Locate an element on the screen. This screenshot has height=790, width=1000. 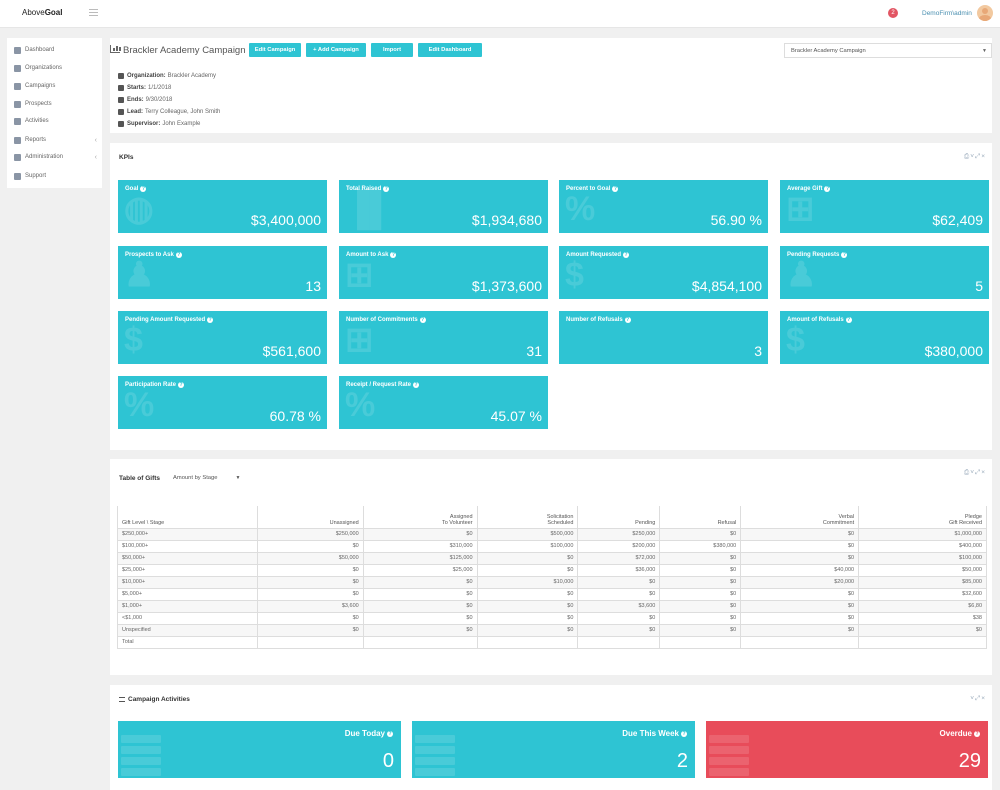
kpi-label: Number of Refusals? is located at coordinates (598, 320).